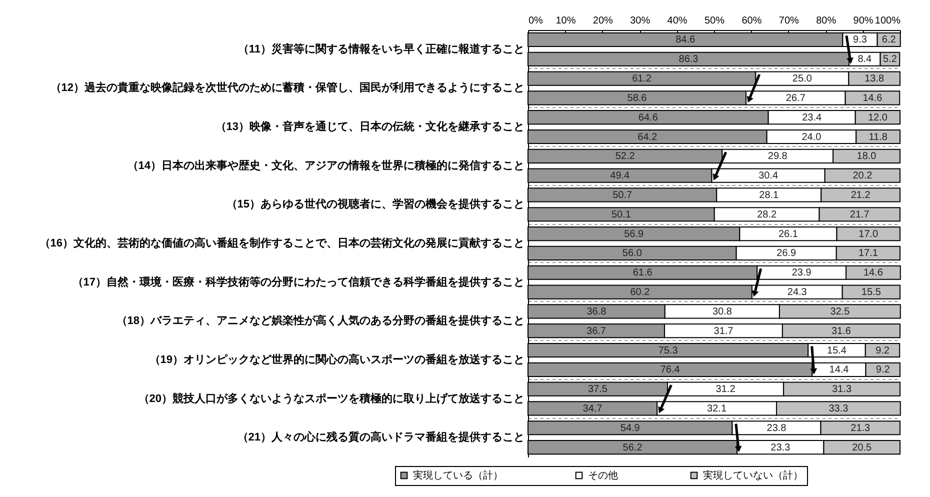 This screenshot has height=497, width=930. Describe the element at coordinates (860, 195) in the screenshot. I see `data-label: 21.2` at that location.